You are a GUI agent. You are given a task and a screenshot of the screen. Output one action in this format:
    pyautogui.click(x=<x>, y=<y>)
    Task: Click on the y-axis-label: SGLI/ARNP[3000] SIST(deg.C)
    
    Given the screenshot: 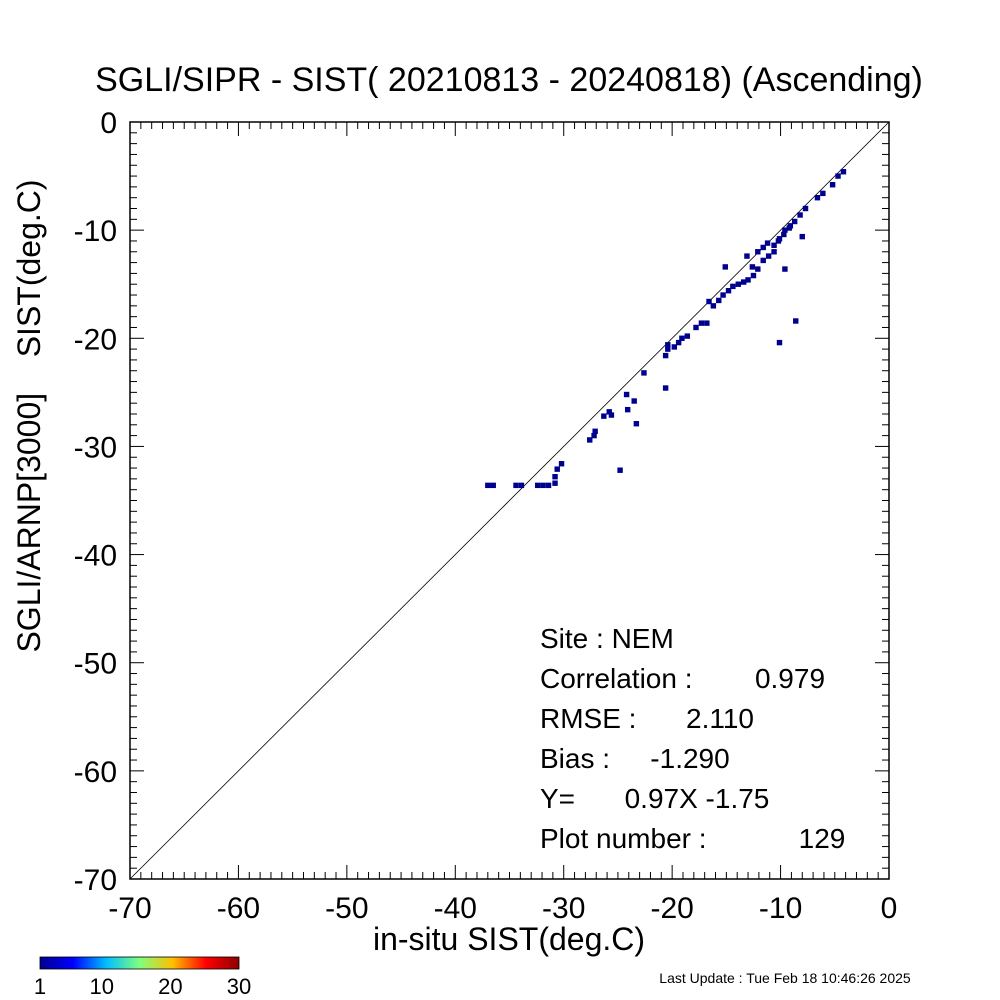 What is the action you would take?
    pyautogui.click(x=29, y=415)
    